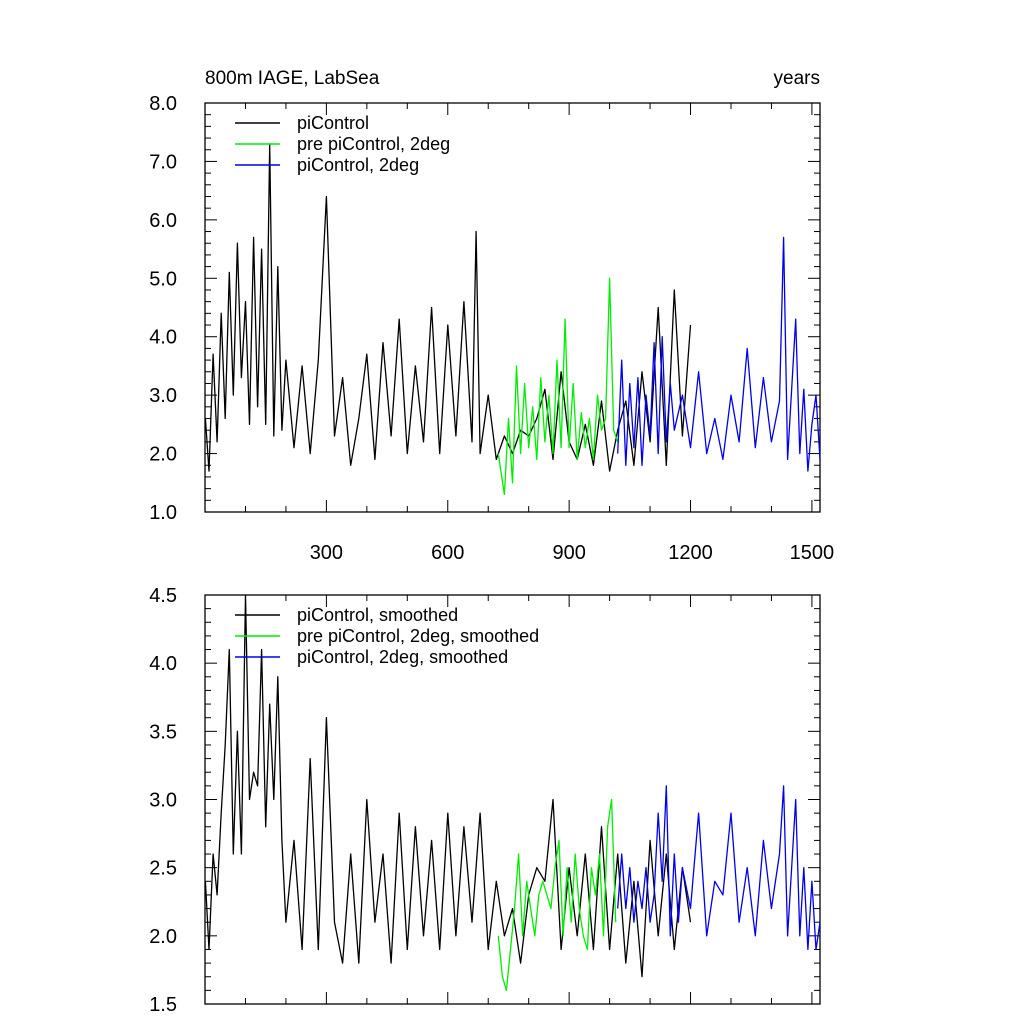 This screenshot has height=1024, width=1024. I want to click on x-tick-label: 600, so click(447, 553).